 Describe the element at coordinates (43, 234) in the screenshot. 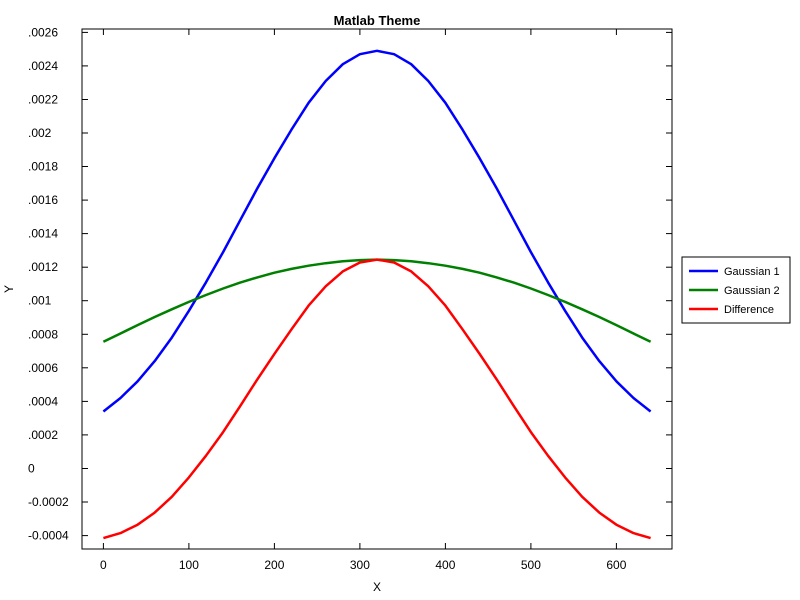

I see `y-tick-label: .0014` at that location.